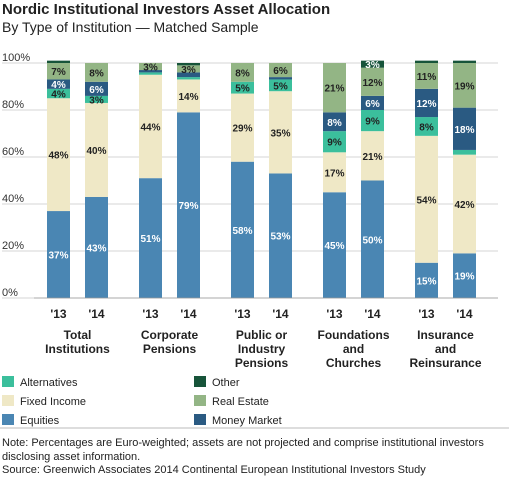 The width and height of the screenshot is (509, 499). I want to click on data-label: 17%, so click(334, 173).